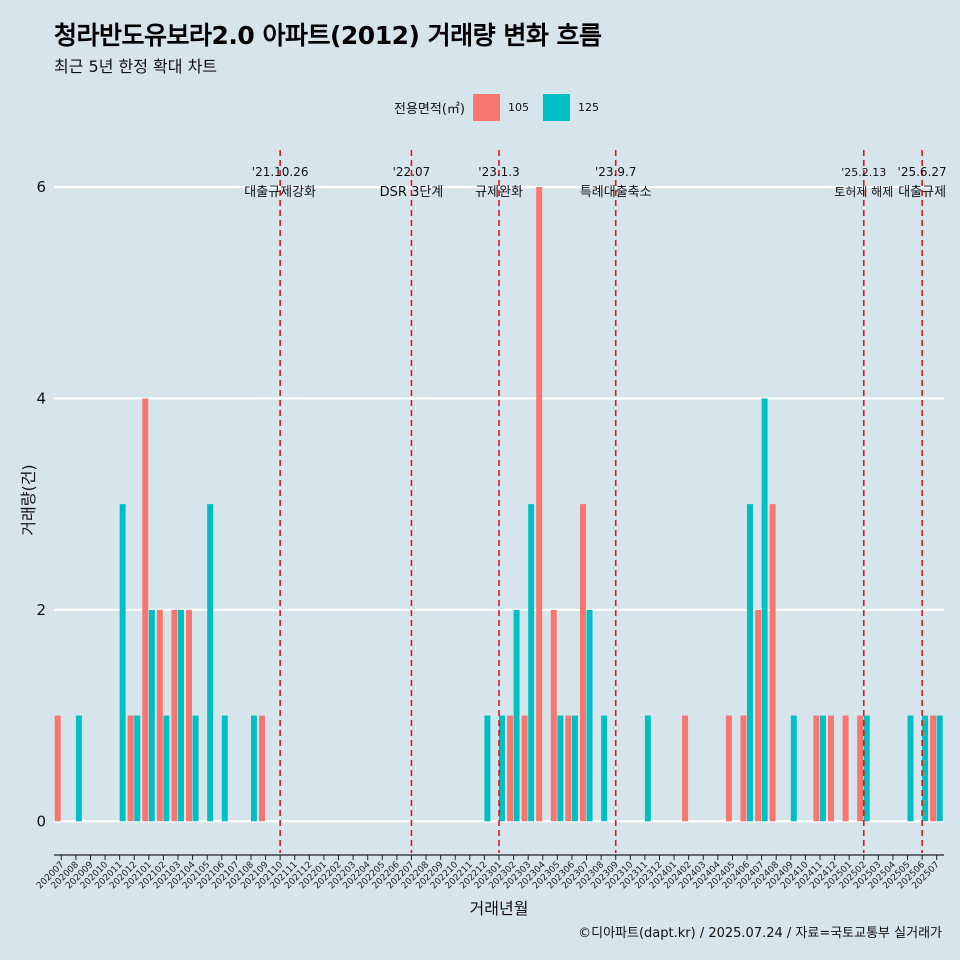  What do you see at coordinates (922, 172) in the screenshot?
I see `event-date-202506: '25.6.27` at bounding box center [922, 172].